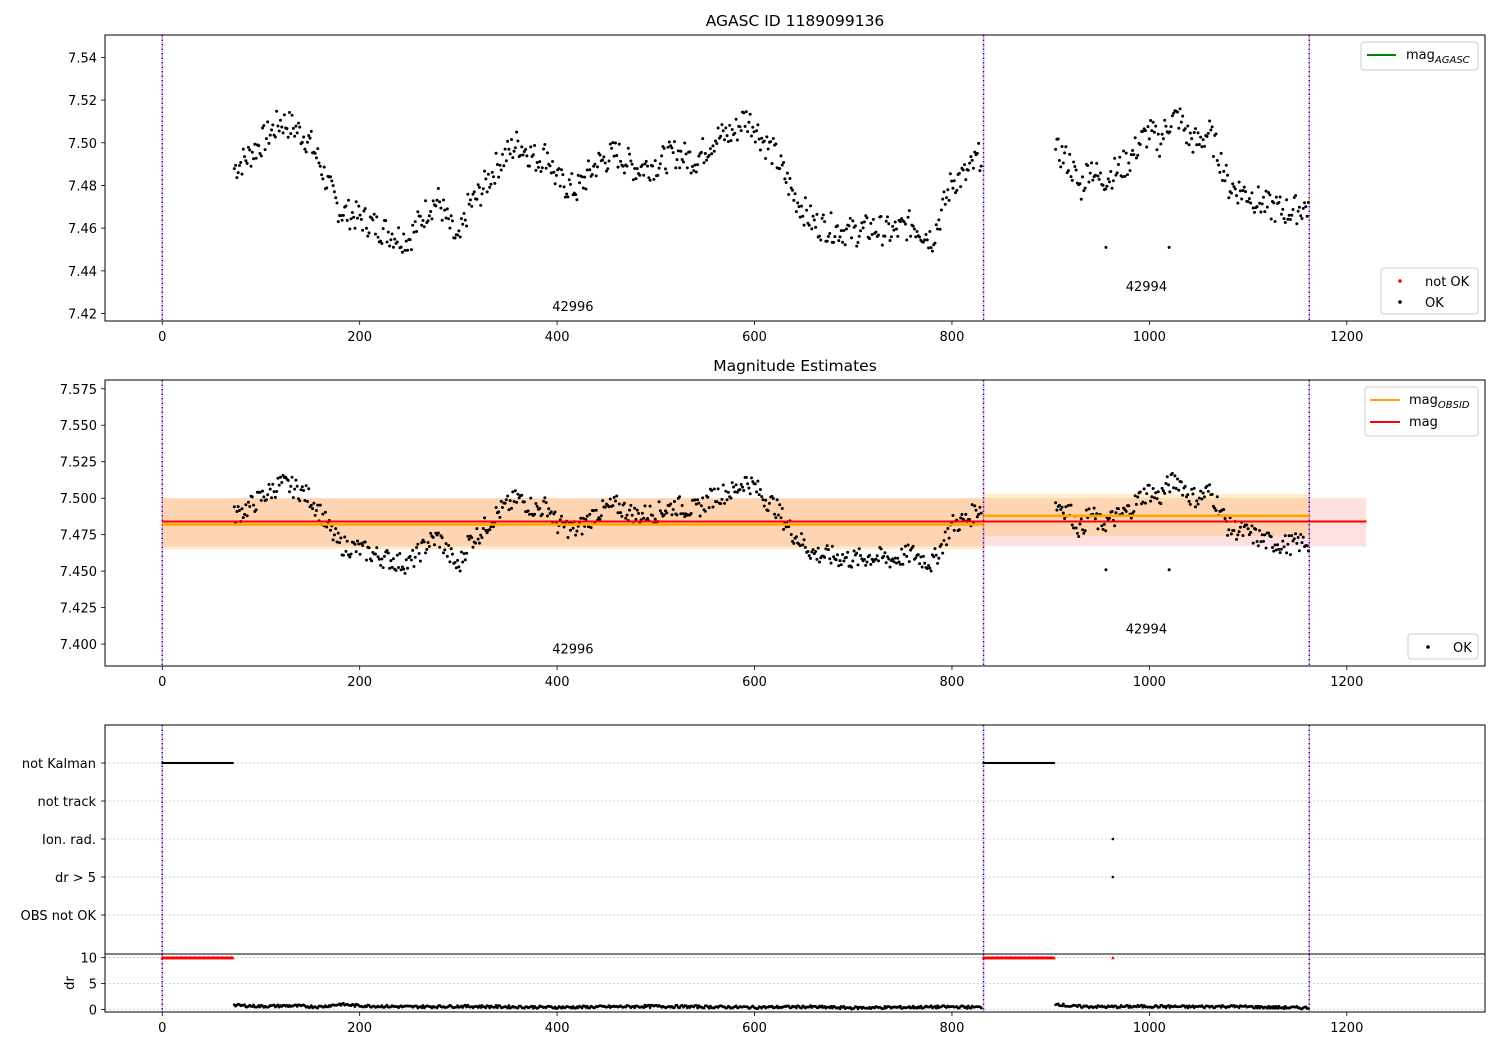 This screenshot has width=1500, height=1050. Describe the element at coordinates (1420, 55) in the screenshot. I see `legend-label-main: mag` at that location.